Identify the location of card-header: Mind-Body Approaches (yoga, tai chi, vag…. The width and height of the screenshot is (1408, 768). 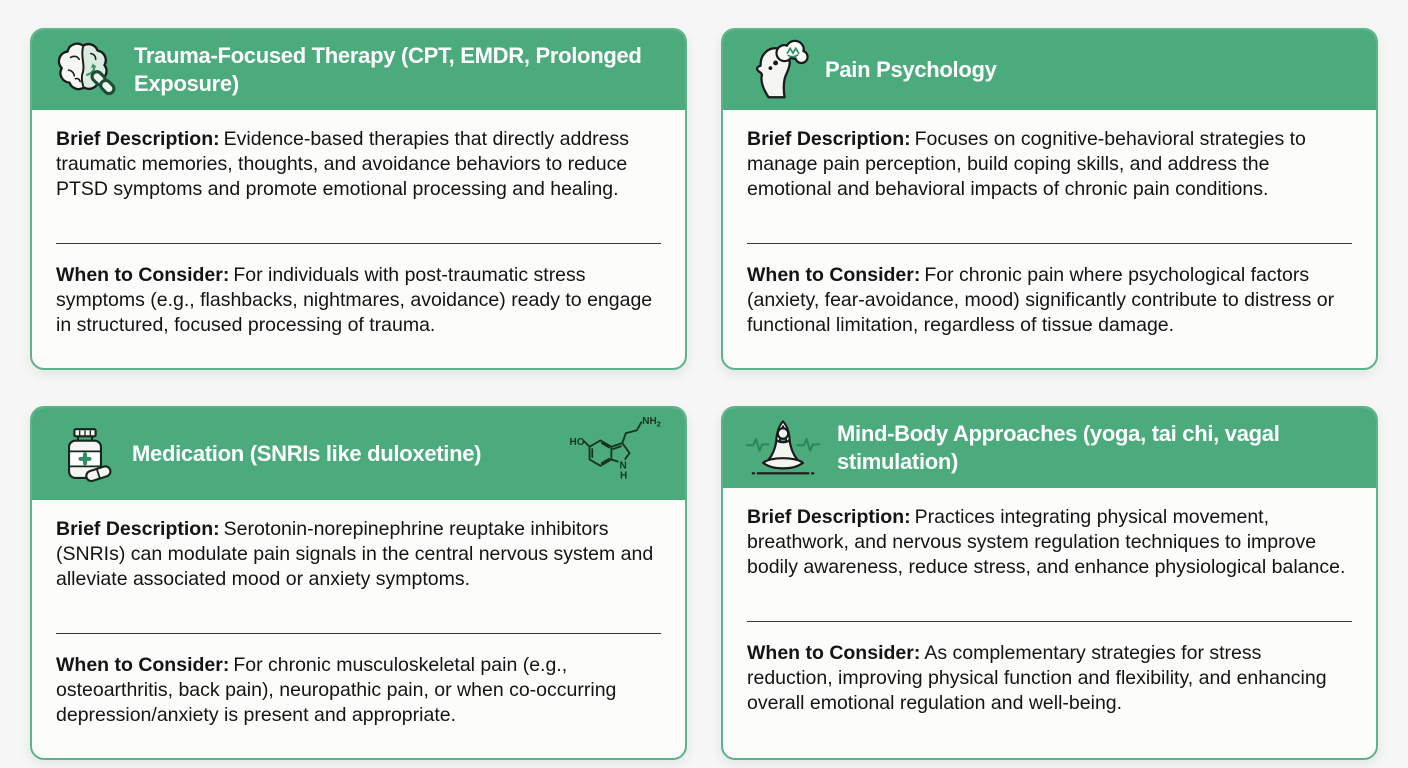
(1049, 448).